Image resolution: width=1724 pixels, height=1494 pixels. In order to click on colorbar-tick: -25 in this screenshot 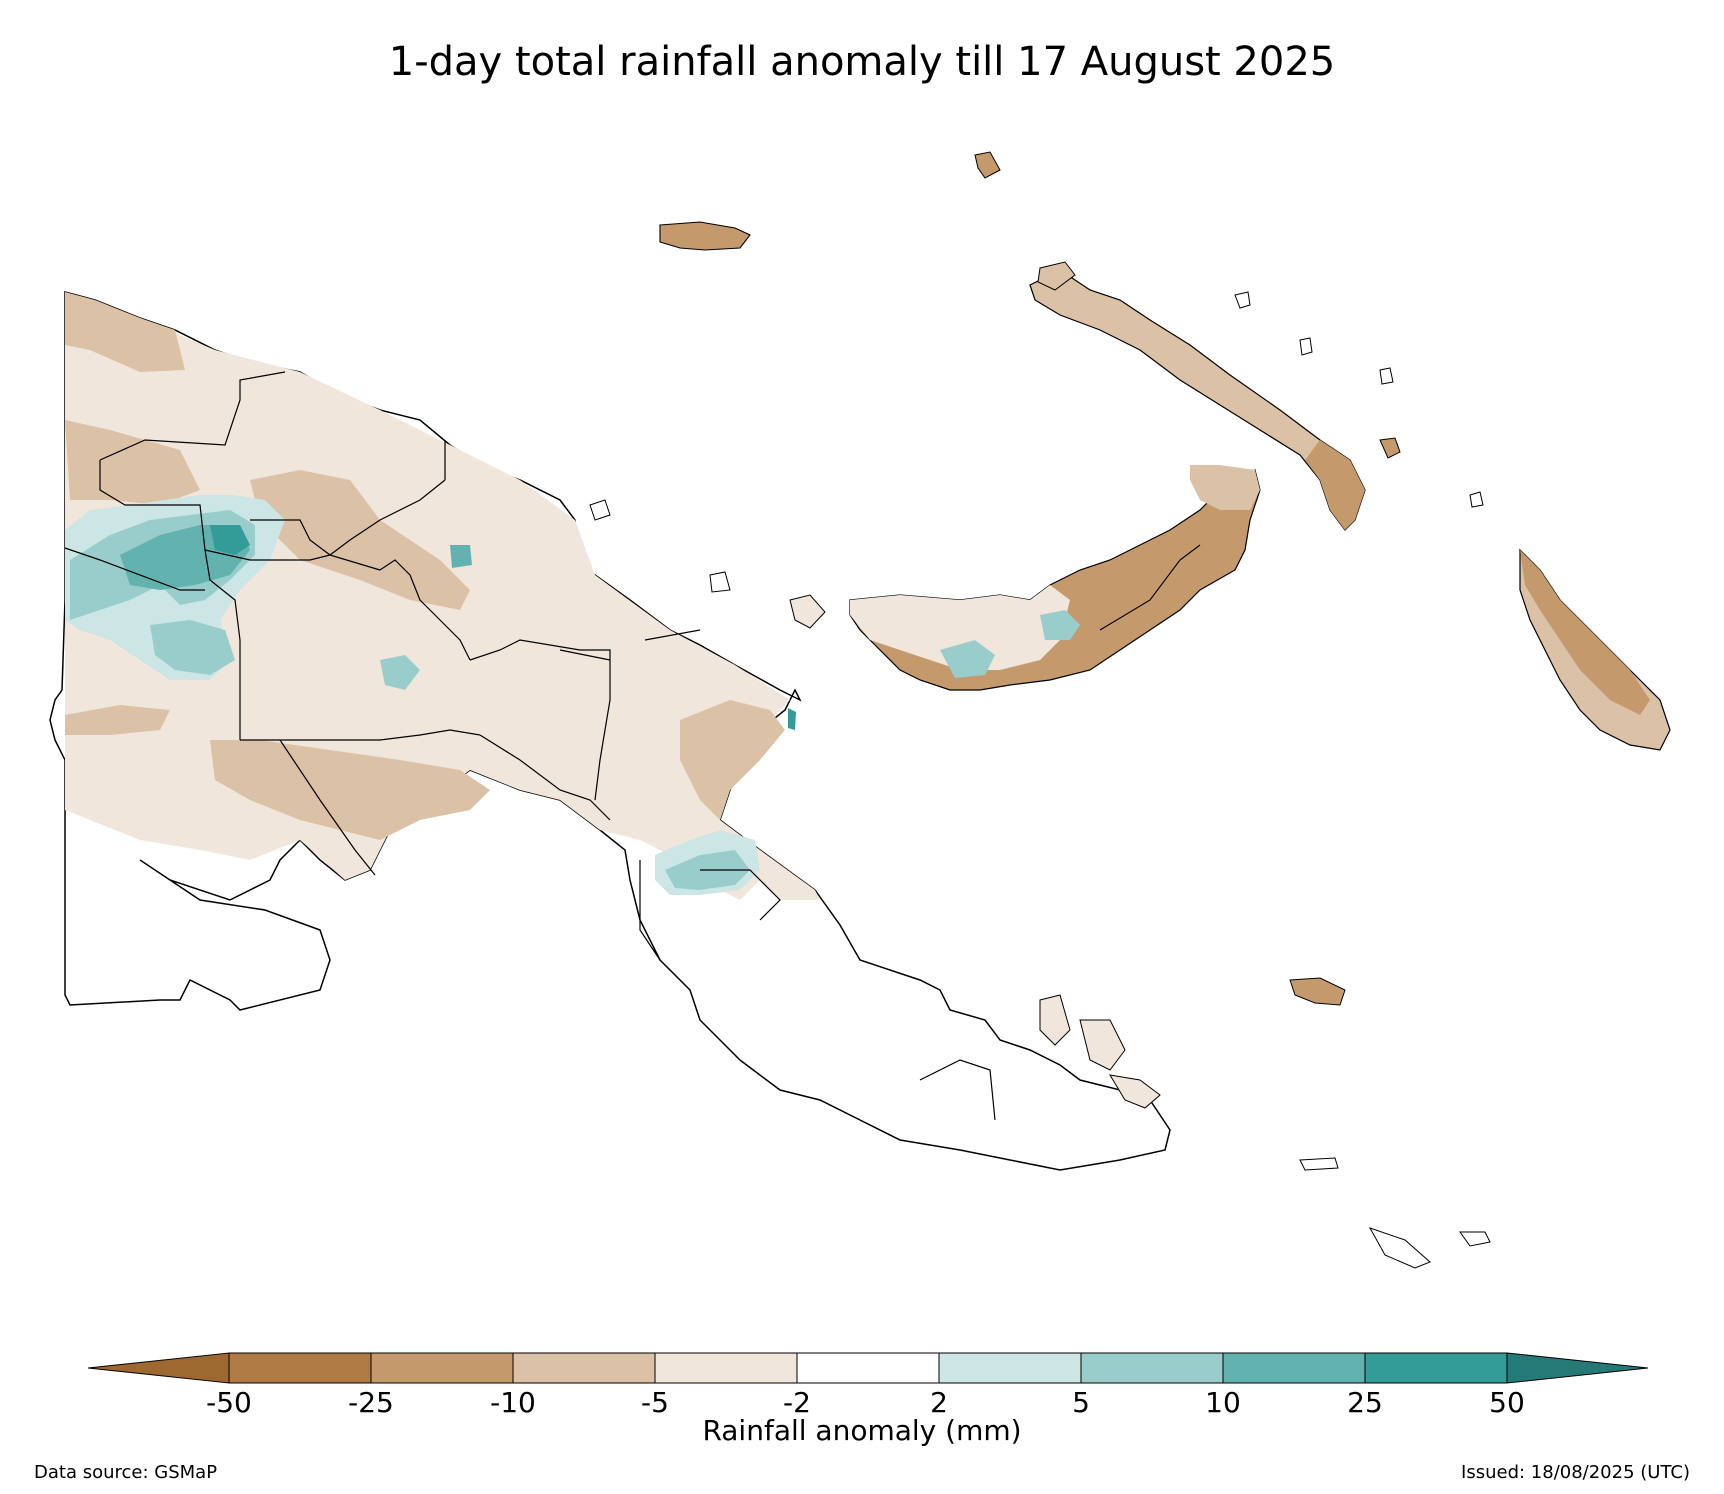, I will do `click(371, 1402)`.